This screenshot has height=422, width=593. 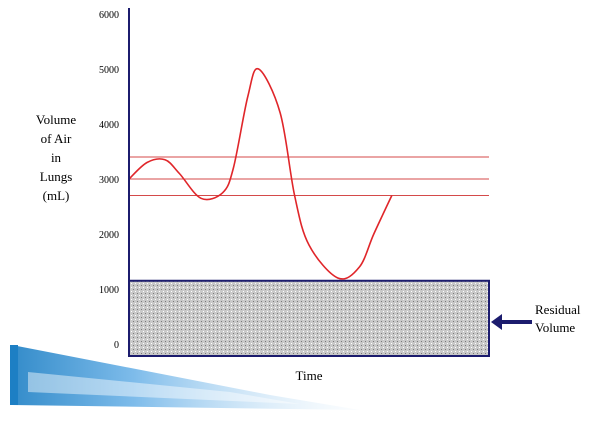 I want to click on y-axis-label: Volume of Air in Lungs (mL), so click(x=56, y=157).